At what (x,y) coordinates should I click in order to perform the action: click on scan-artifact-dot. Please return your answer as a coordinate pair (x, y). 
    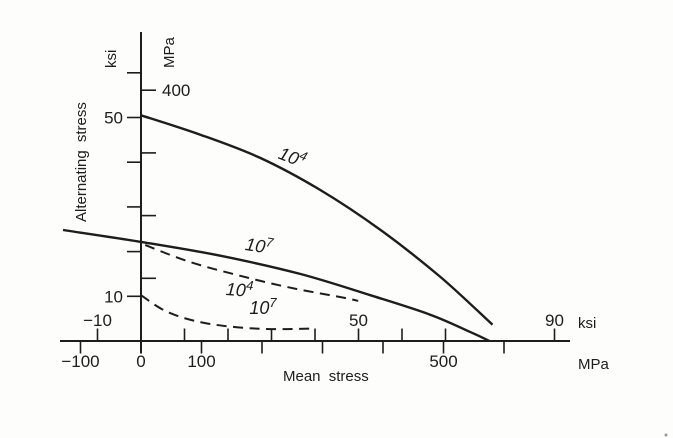
    Looking at the image, I should click on (666, 435).